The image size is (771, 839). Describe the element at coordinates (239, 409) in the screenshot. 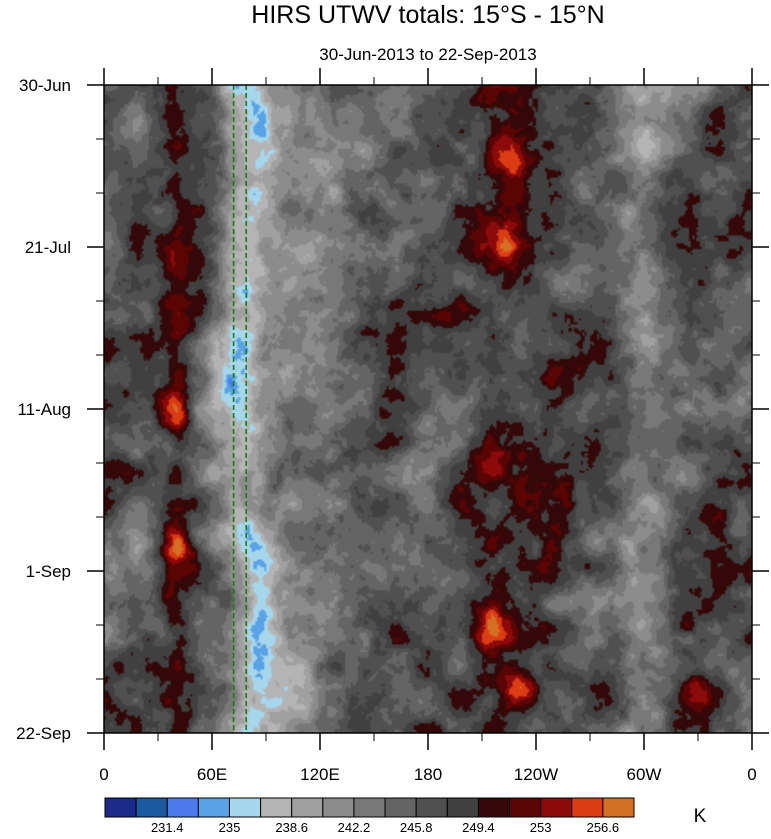

I see `reference-lines` at that location.